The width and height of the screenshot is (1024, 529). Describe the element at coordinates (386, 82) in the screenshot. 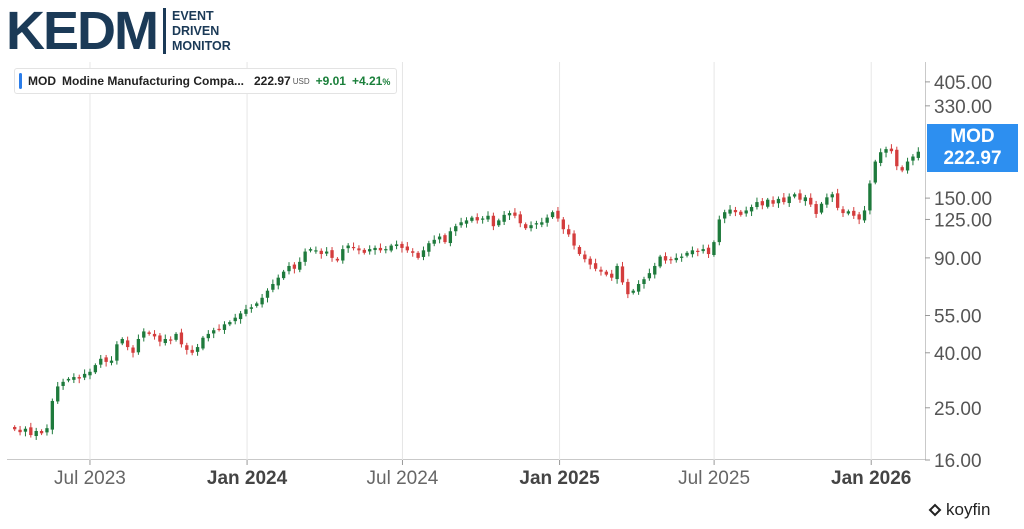

I see `legend-percent-sign: %` at that location.